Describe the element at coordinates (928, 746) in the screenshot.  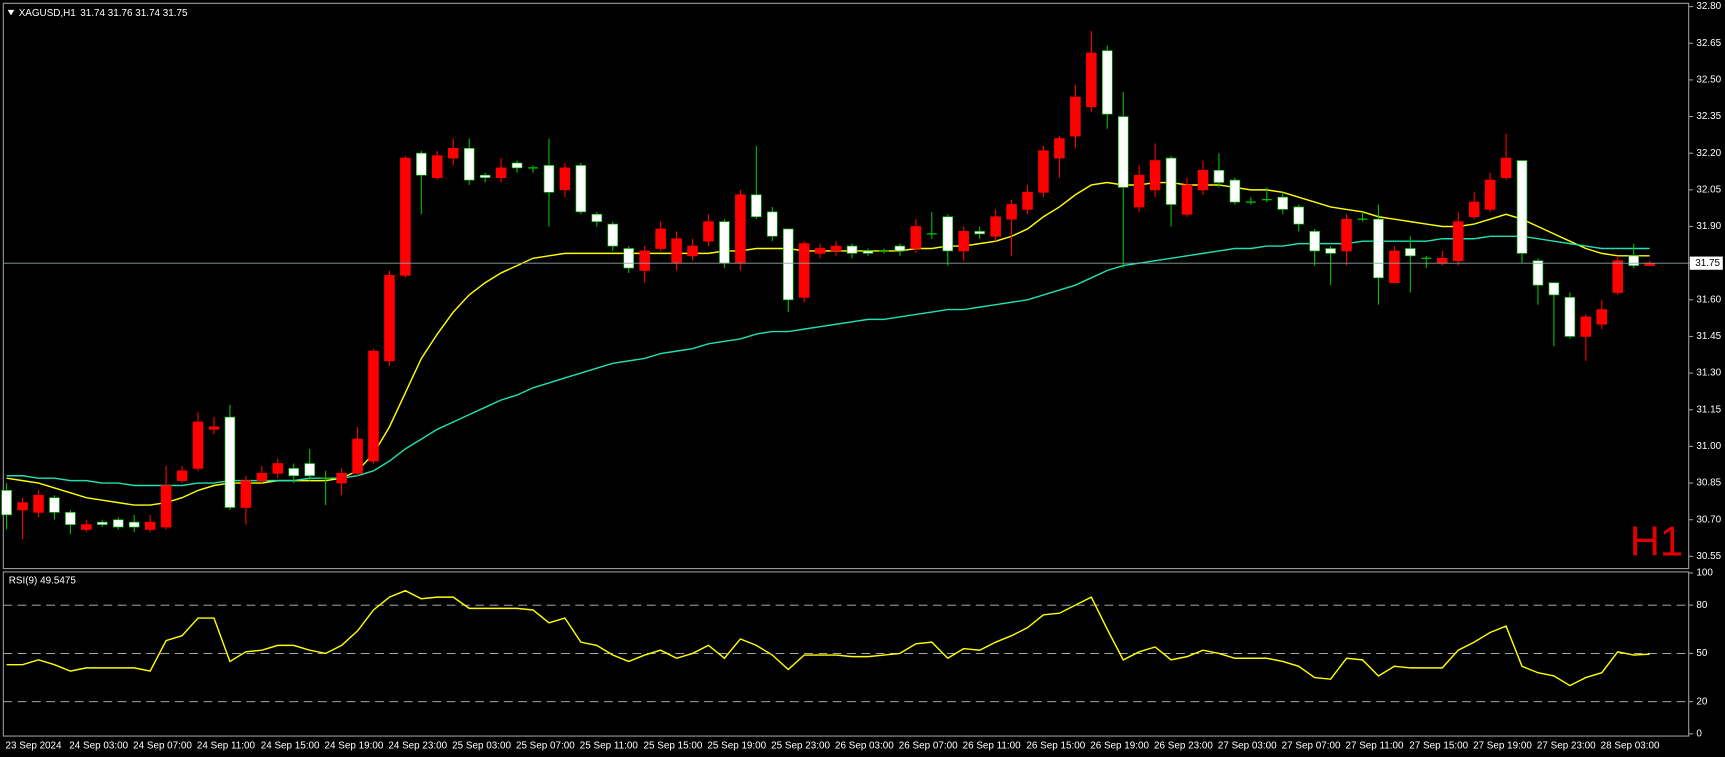
I see `x-tick-label: 26 Sep 07:00` at that location.